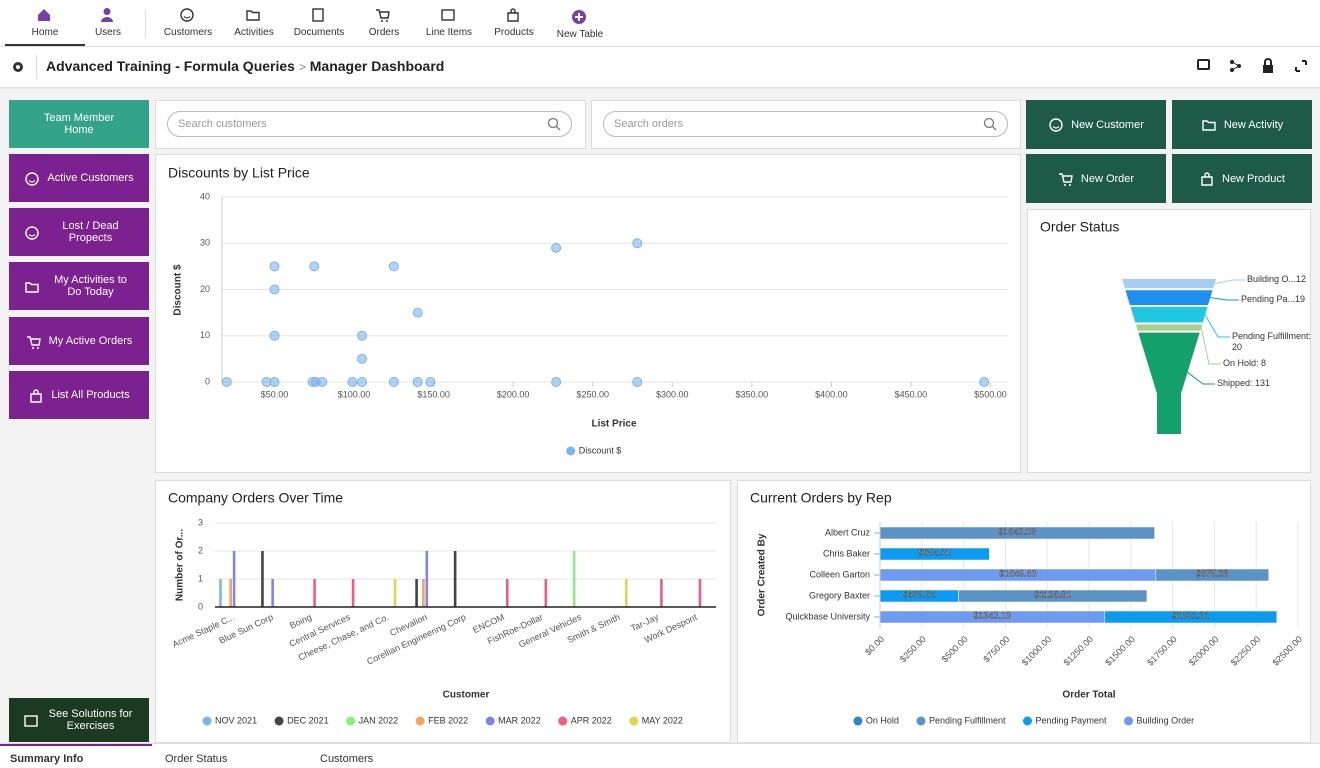  What do you see at coordinates (108, 23) in the screenshot?
I see `nav-item: Users` at bounding box center [108, 23].